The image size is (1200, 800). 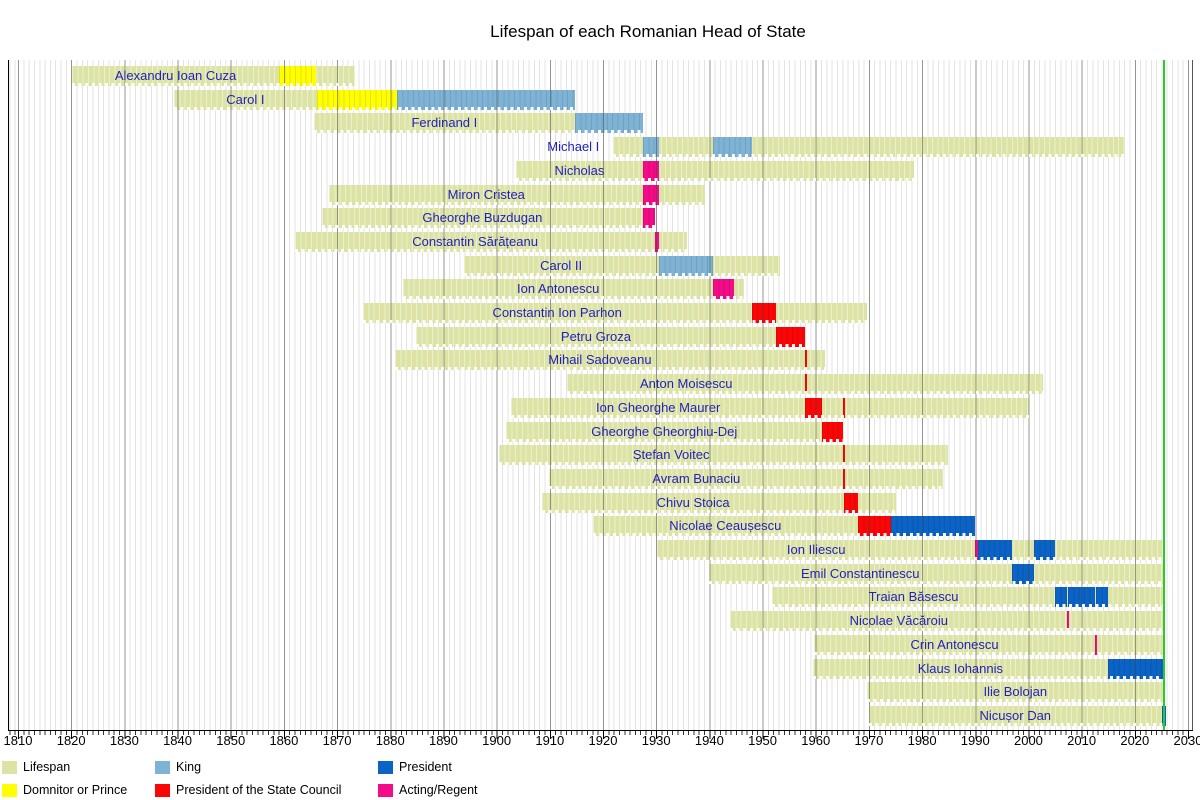 What do you see at coordinates (189, 767) in the screenshot?
I see `legend-label: King` at bounding box center [189, 767].